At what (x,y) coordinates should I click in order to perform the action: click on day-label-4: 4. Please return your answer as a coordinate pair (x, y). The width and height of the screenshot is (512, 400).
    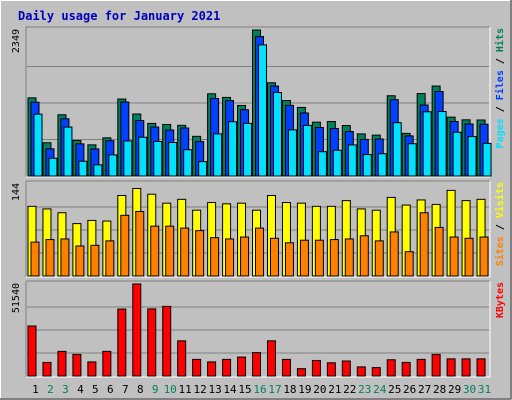
    Looking at the image, I should click on (80, 389).